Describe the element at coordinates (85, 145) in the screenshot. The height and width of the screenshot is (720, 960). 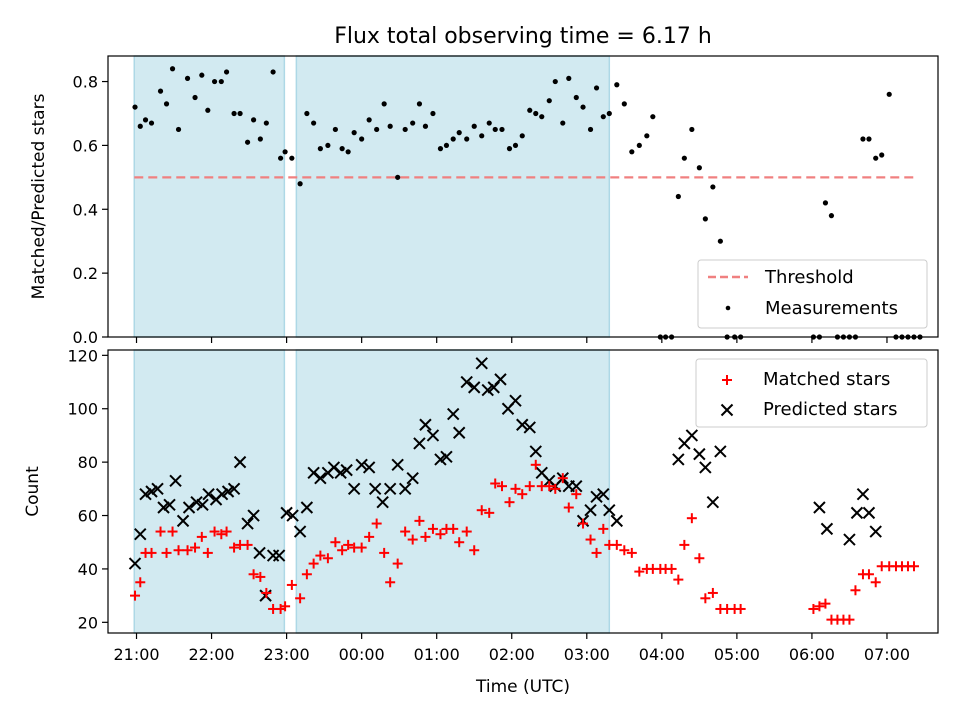
I see `ratio-y-tick-label: 0.6` at that location.